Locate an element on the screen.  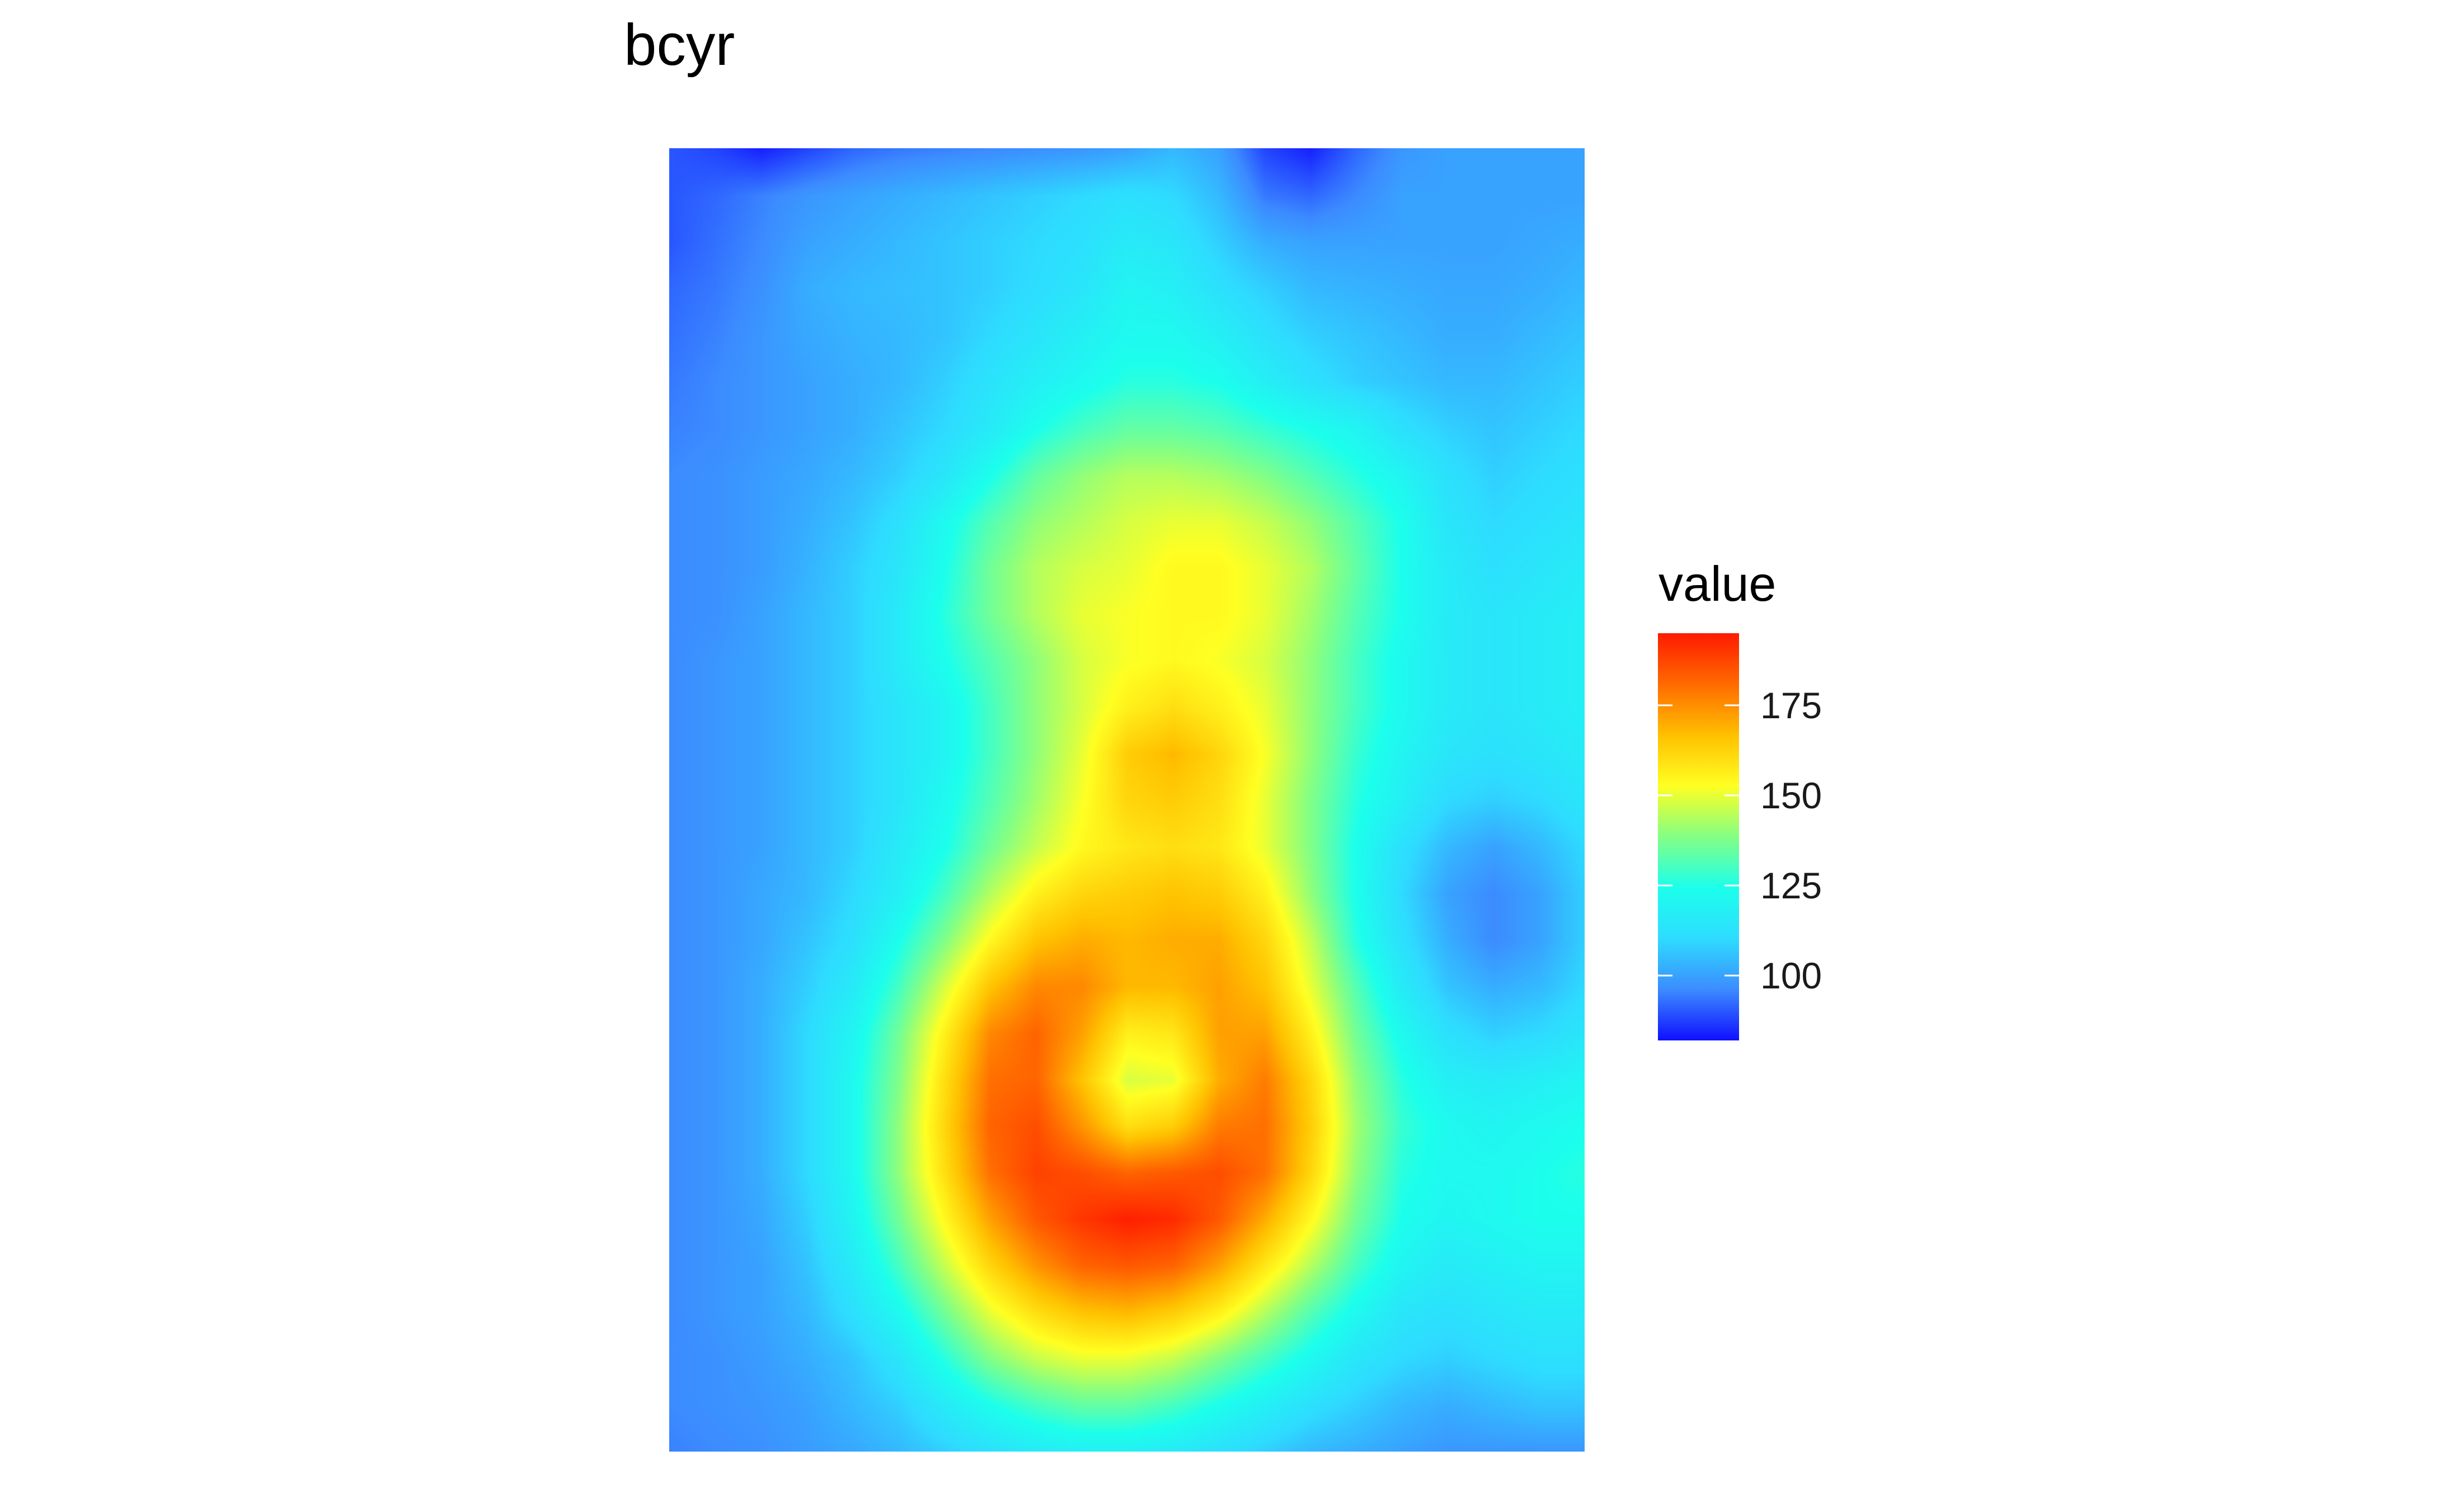
chart-title: bcyr is located at coordinates (679, 45).